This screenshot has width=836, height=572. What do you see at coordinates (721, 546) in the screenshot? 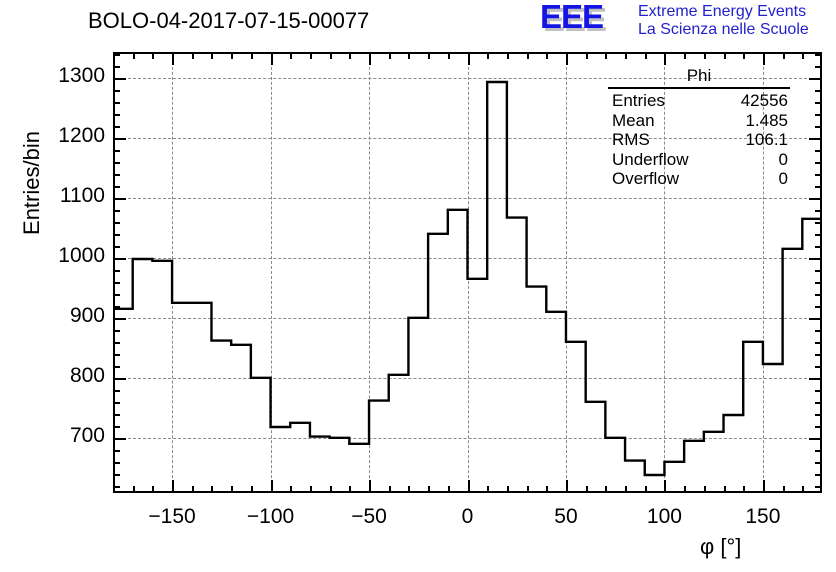
I see `x-axis-title: φ [°]` at bounding box center [721, 546].